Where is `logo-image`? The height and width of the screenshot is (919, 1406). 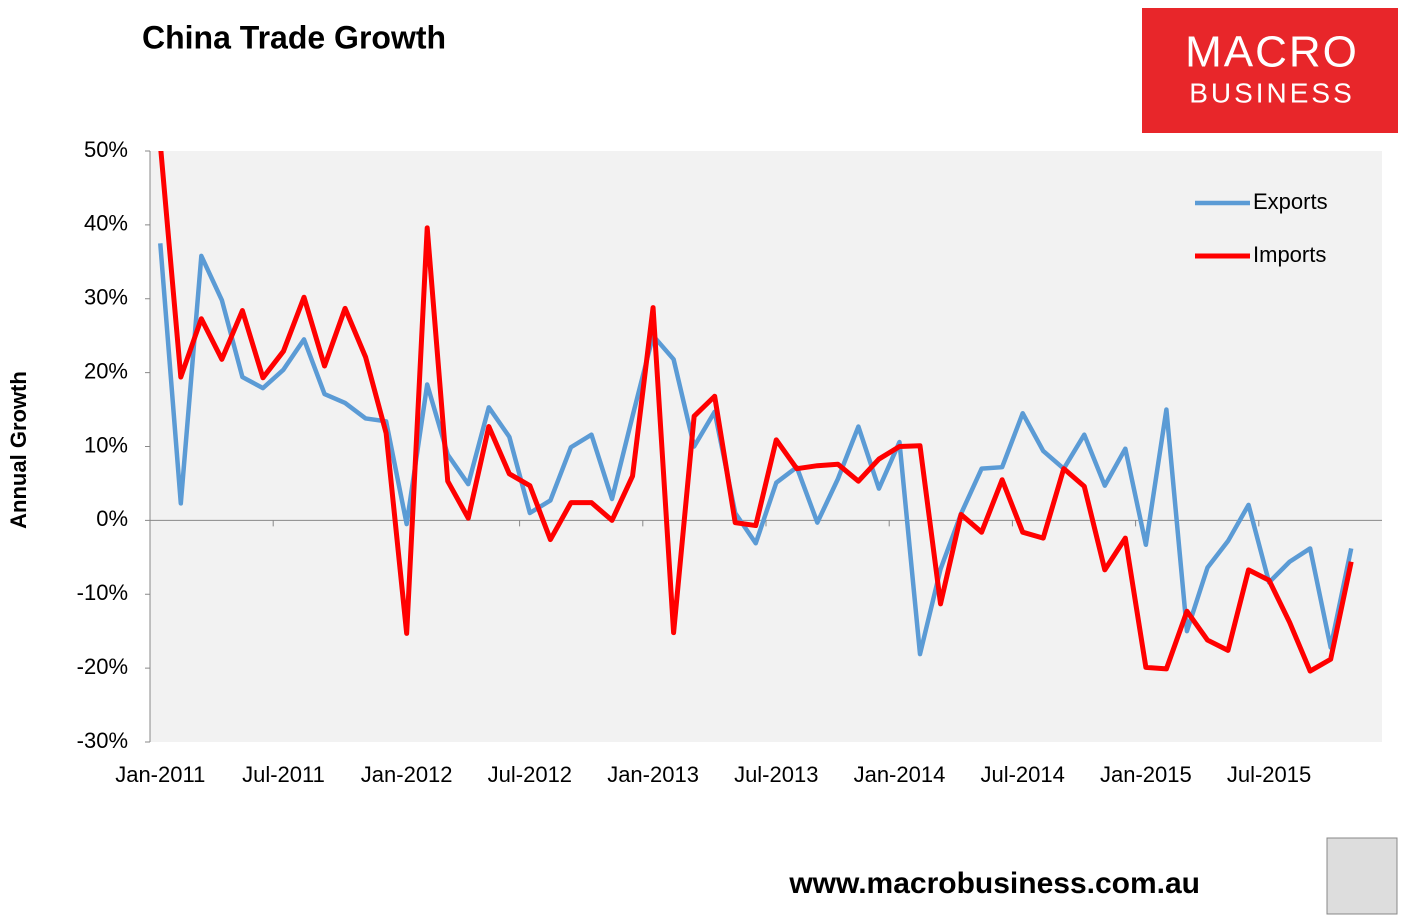 logo-image is located at coordinates (1362, 876).